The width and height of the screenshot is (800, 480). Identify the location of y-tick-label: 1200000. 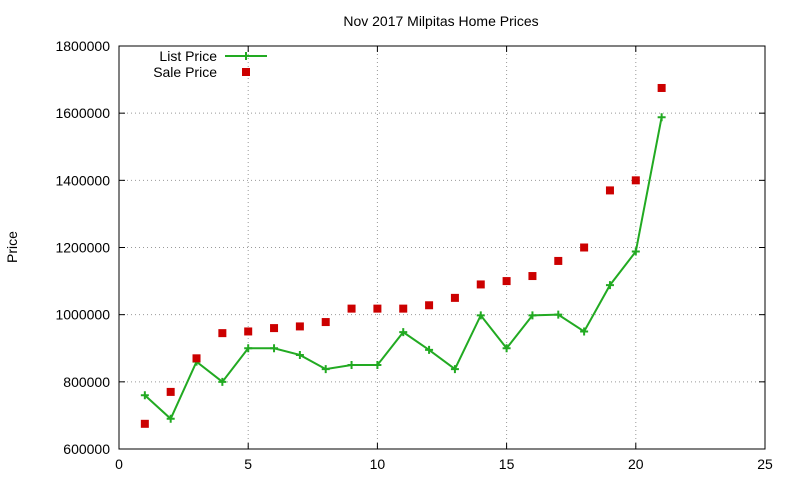
(82, 248).